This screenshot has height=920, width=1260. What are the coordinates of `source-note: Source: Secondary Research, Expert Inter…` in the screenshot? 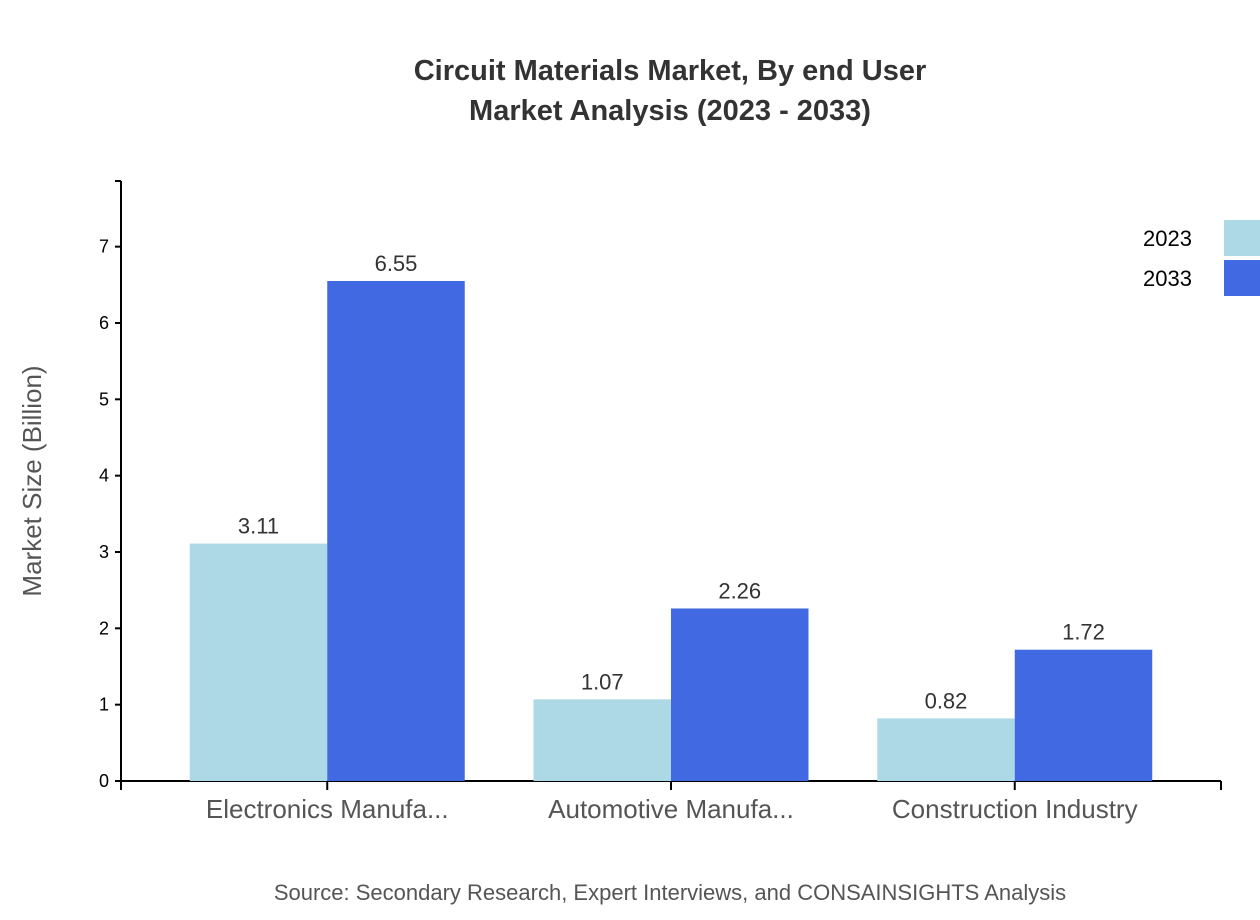 It's located at (670, 892).